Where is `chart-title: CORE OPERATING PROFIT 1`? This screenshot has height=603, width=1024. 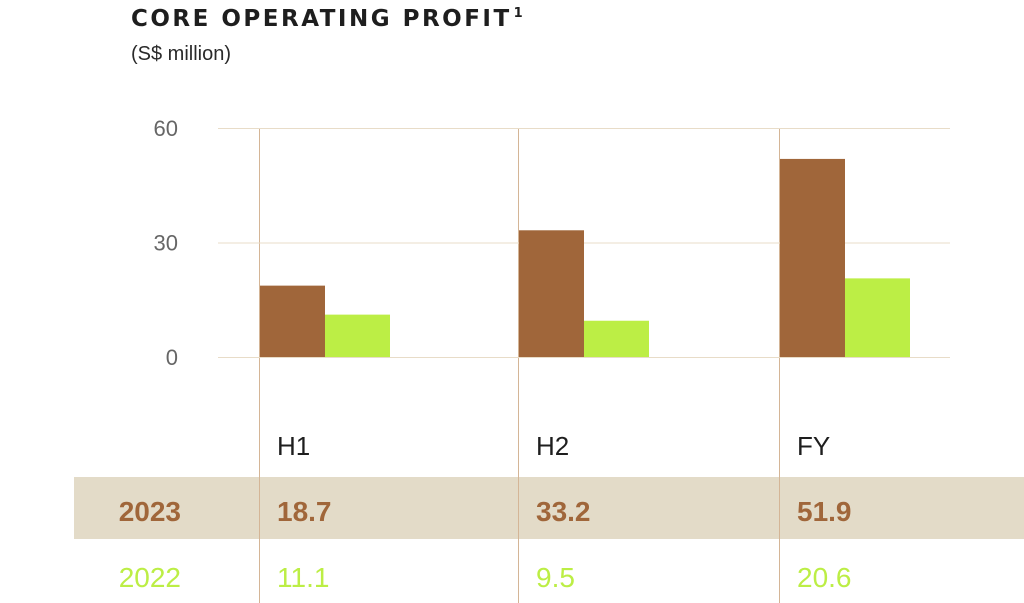 chart-title: CORE OPERATING PROFIT 1 is located at coordinates (327, 19).